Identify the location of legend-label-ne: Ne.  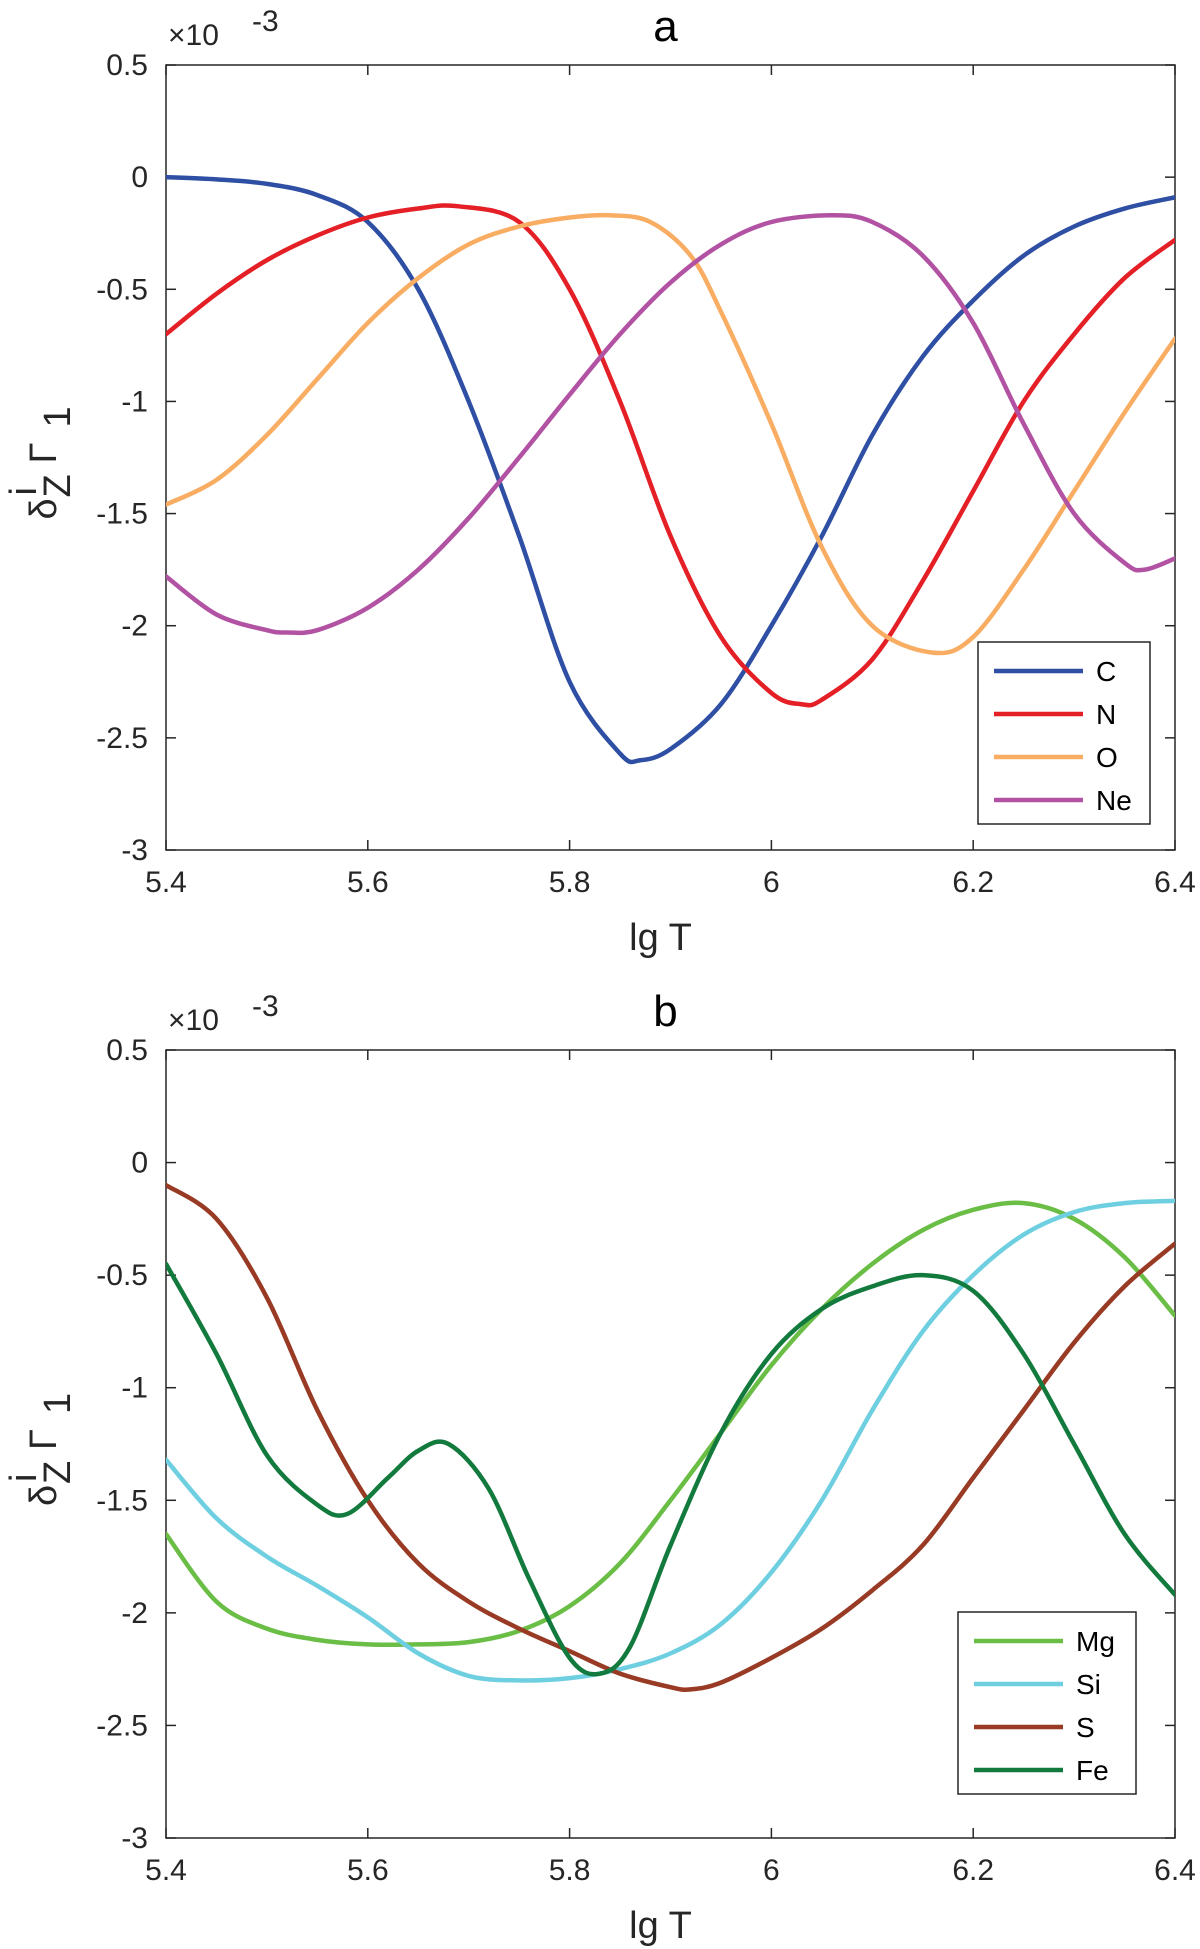
(1114, 800).